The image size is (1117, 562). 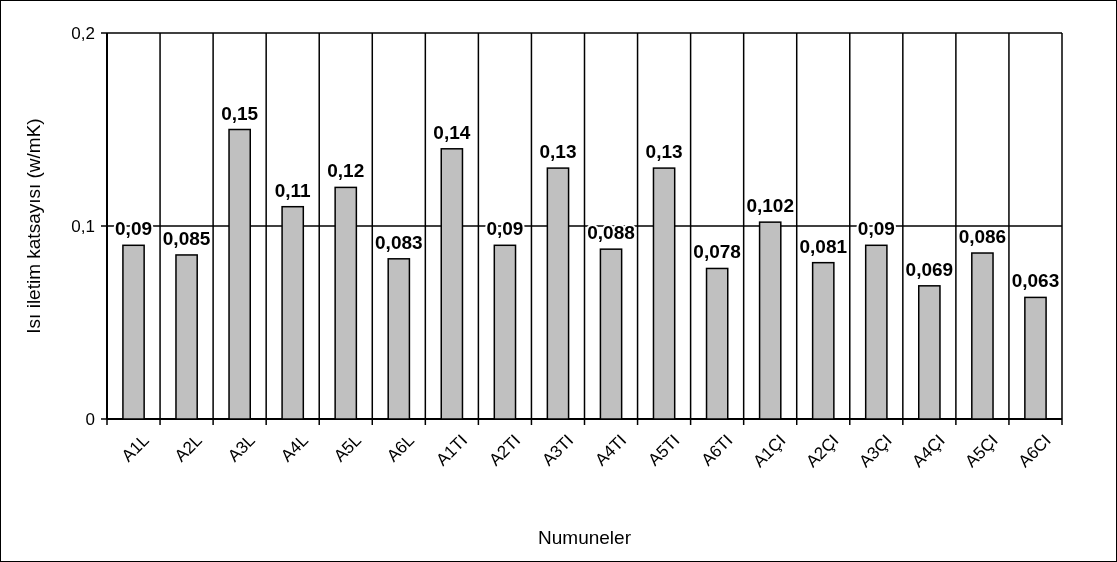 What do you see at coordinates (929, 269) in the screenshot?
I see `data-label: 0,069` at bounding box center [929, 269].